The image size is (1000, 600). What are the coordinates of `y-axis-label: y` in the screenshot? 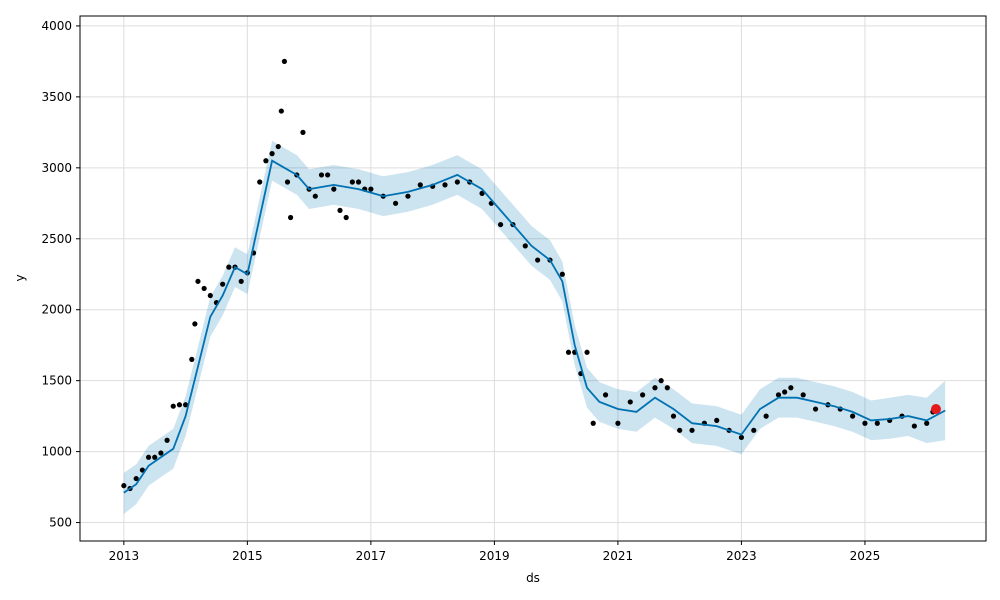 It's located at (20, 277).